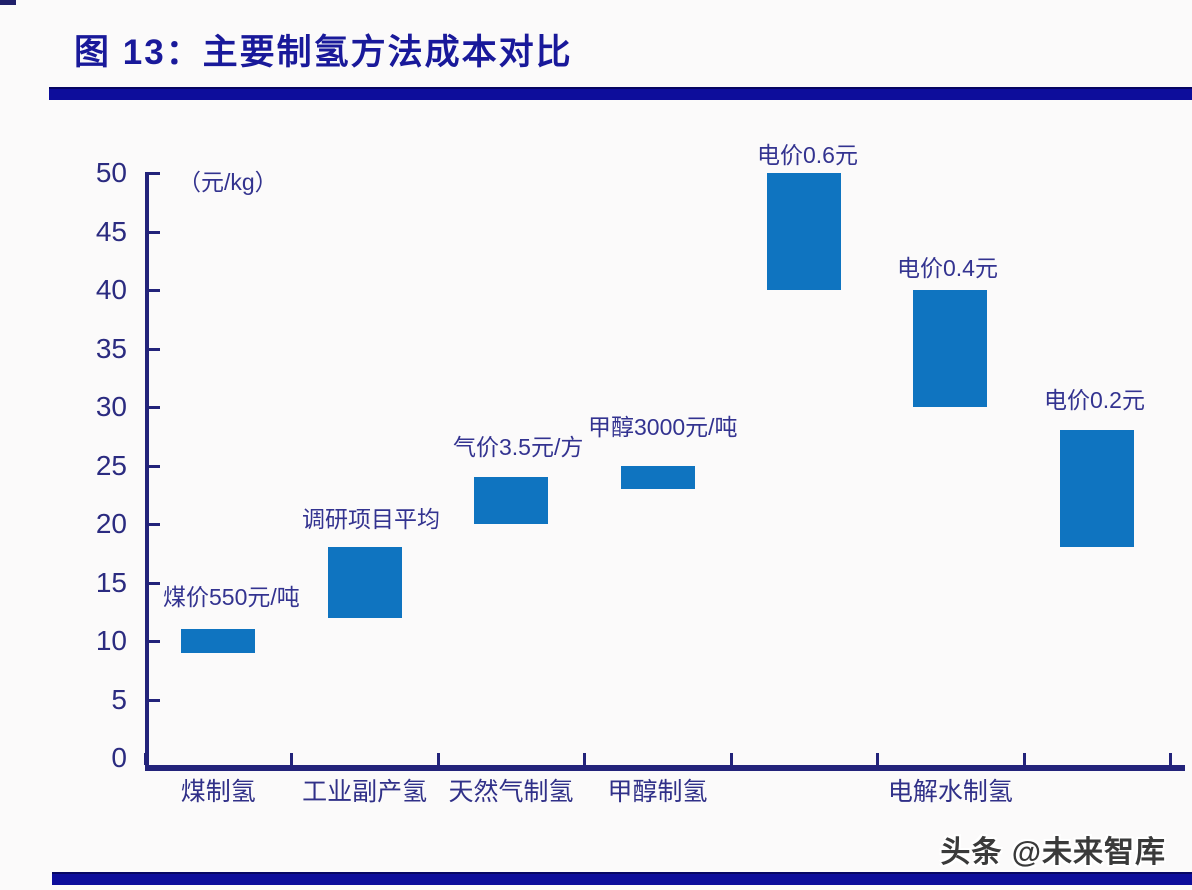 The image size is (1192, 890). What do you see at coordinates (111, 289) in the screenshot?
I see `y-tick-label: 40` at bounding box center [111, 289].